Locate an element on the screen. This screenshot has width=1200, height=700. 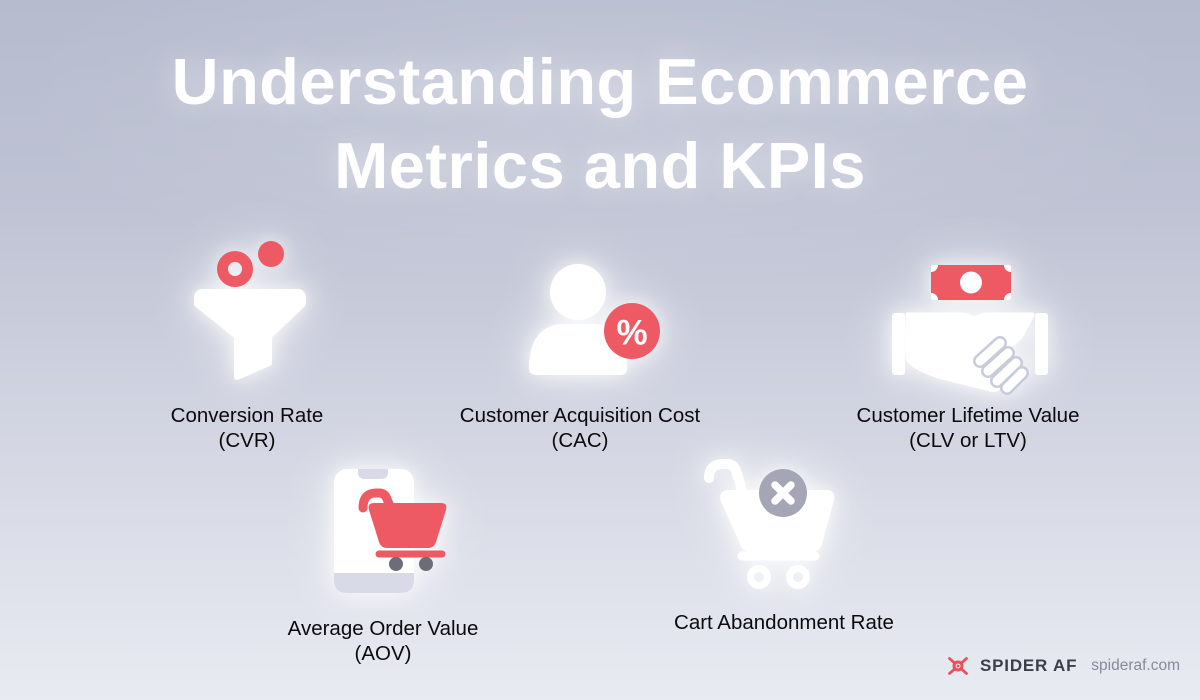
customer-percent-icon: % is located at coordinates (594, 319).